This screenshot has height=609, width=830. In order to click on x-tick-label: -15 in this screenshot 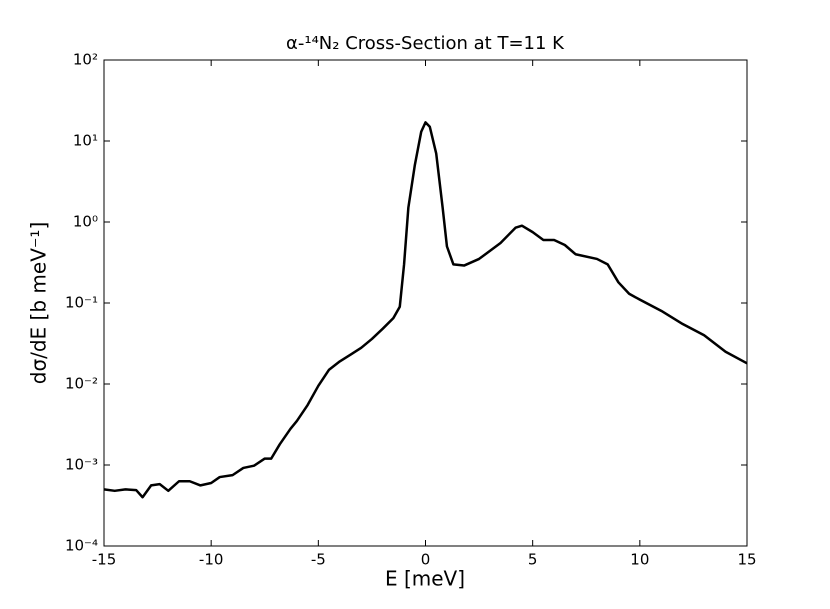, I will do `click(104, 560)`.